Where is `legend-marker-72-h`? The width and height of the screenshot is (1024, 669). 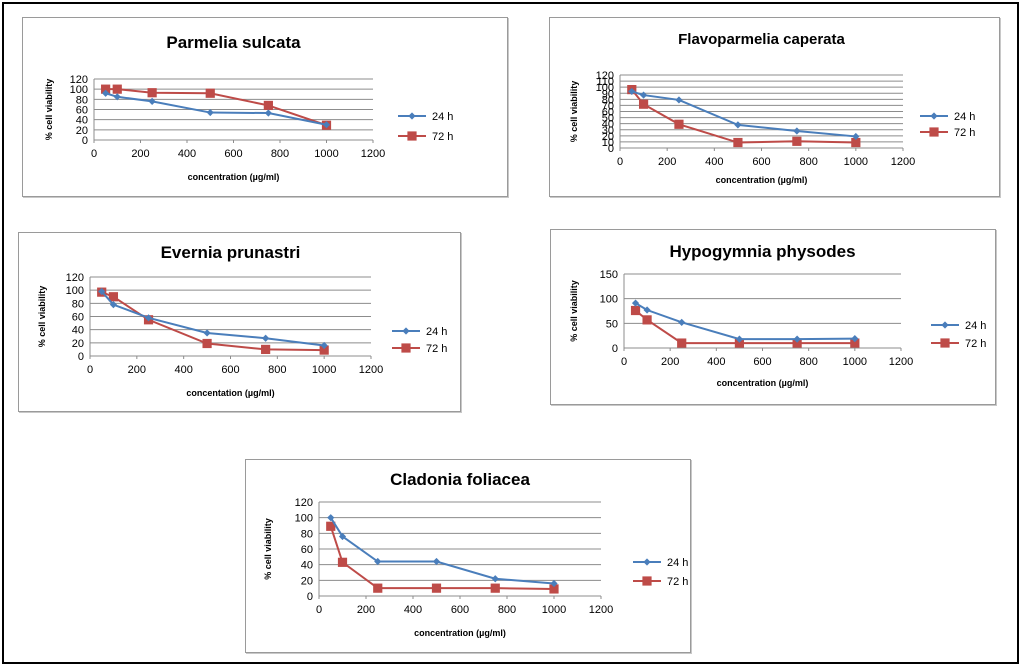 legend-marker-72-h is located at coordinates (934, 132).